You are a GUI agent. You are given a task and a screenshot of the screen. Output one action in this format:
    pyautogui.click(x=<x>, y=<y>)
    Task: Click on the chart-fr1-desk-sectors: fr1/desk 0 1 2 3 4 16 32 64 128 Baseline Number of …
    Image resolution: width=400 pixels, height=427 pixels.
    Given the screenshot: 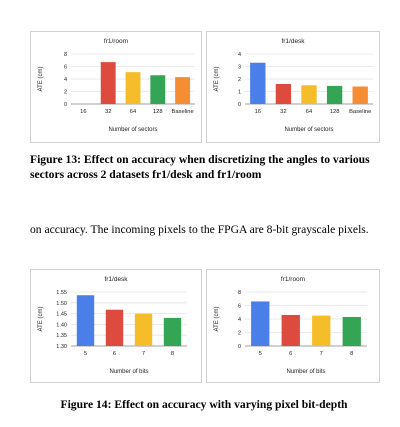 What is the action you would take?
    pyautogui.click(x=293, y=87)
    